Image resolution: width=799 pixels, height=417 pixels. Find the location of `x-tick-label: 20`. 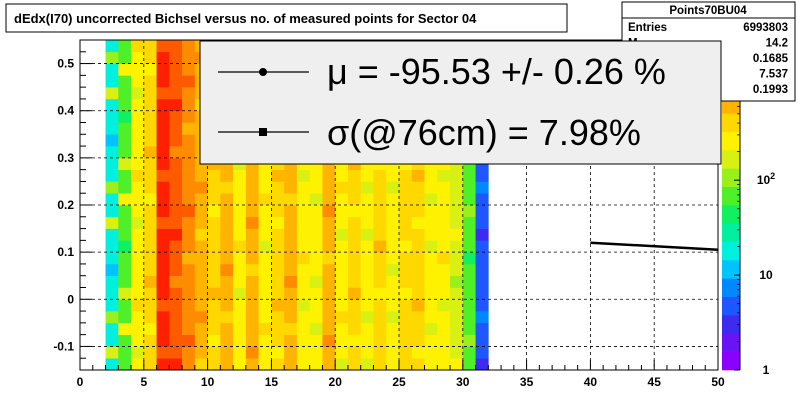

x-tick-label: 20 is located at coordinates (336, 382).